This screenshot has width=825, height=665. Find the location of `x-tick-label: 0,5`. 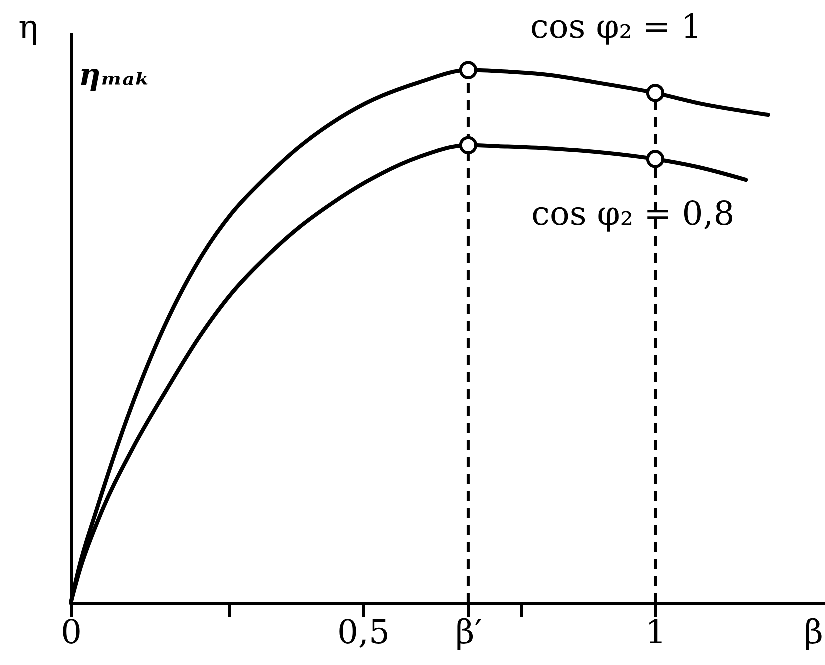

x-tick-label: 0,5 is located at coordinates (364, 632).